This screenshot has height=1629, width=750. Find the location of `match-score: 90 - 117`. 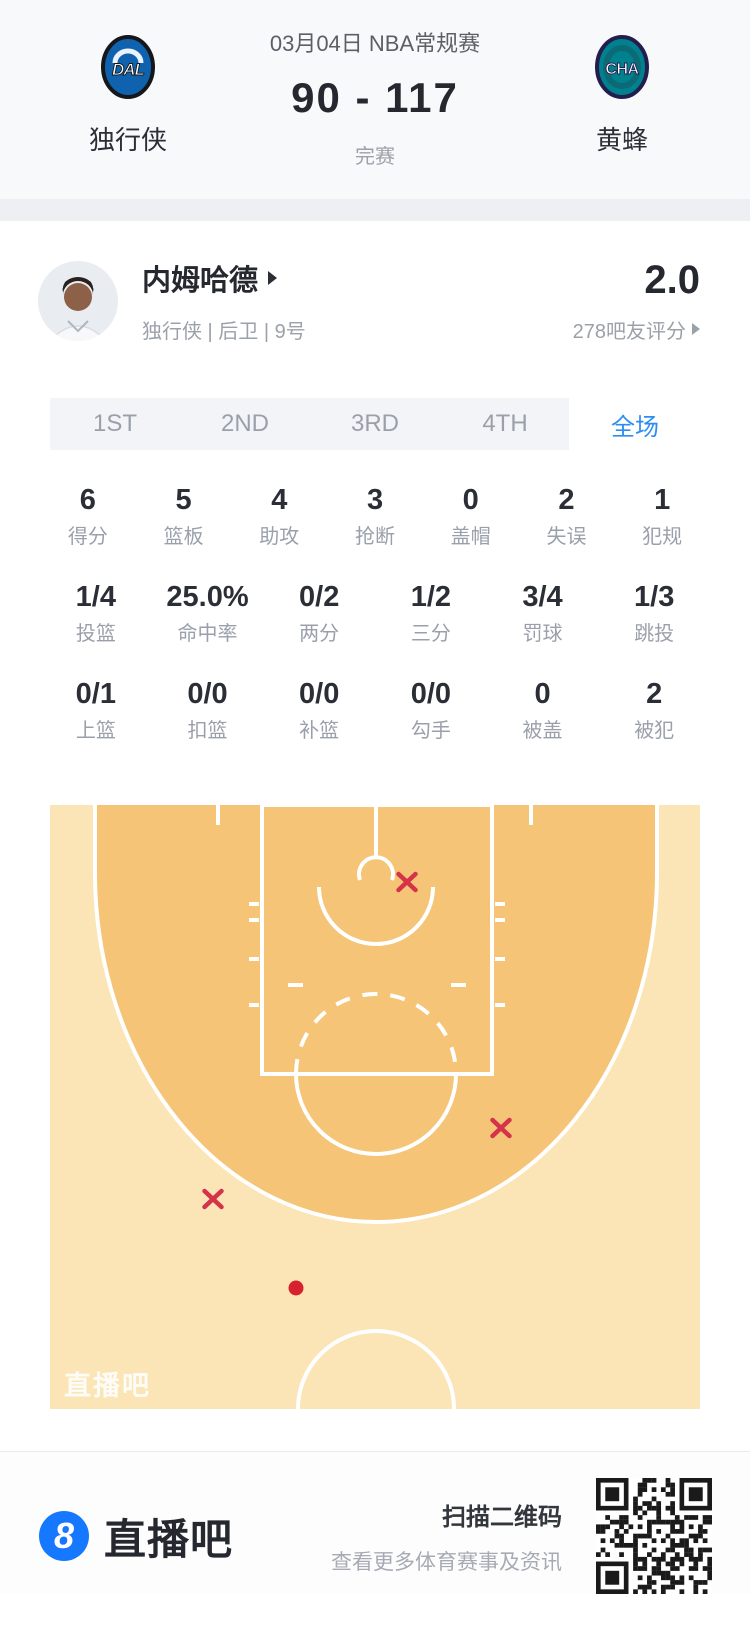

match-score: 90 - 117 is located at coordinates (375, 97).